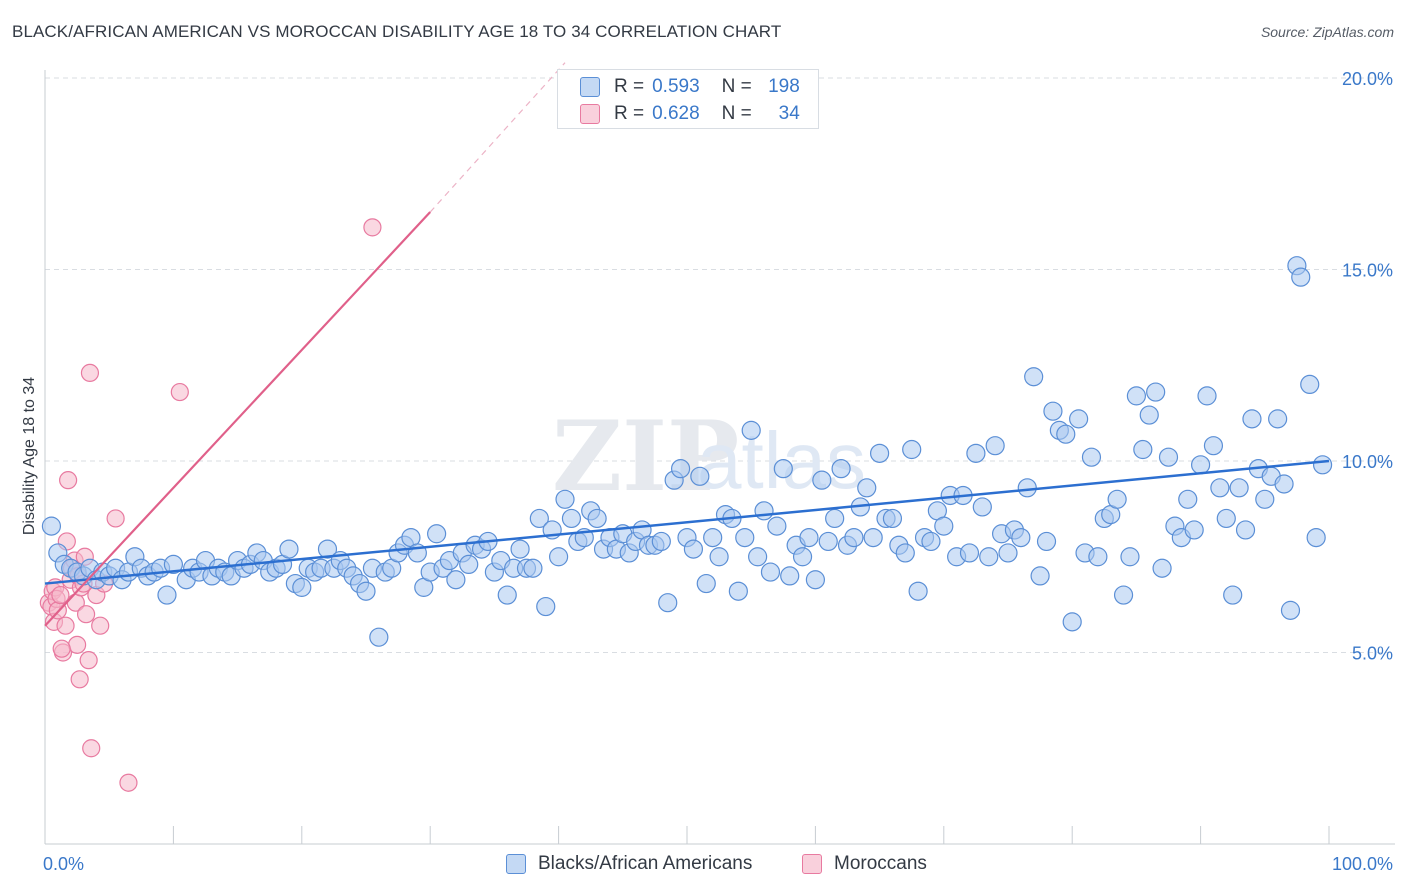  What do you see at coordinates (645, 456) in the screenshot?
I see `watermark-zip: ZIP` at bounding box center [645, 456].